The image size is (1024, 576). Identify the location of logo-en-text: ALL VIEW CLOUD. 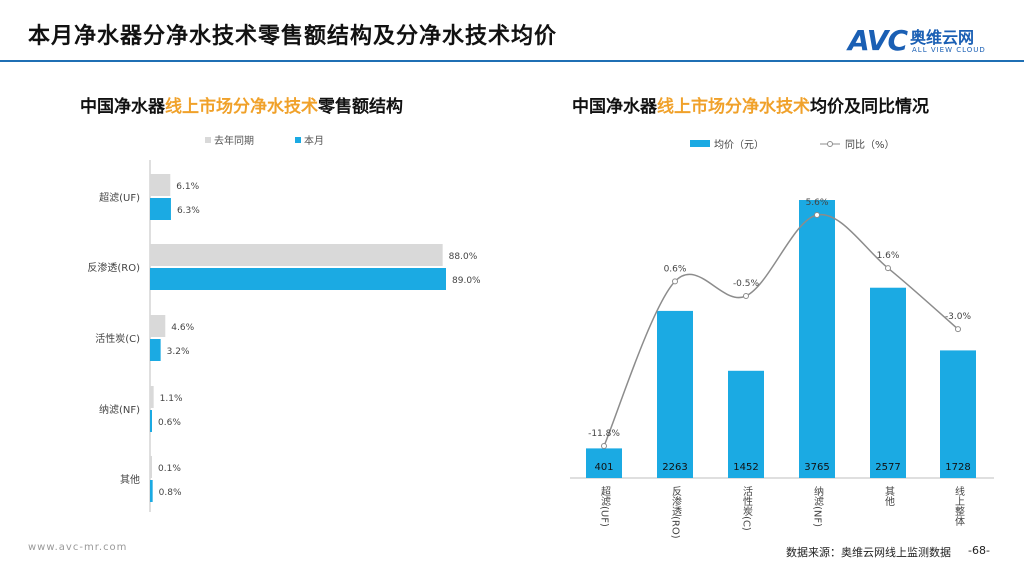
(949, 50).